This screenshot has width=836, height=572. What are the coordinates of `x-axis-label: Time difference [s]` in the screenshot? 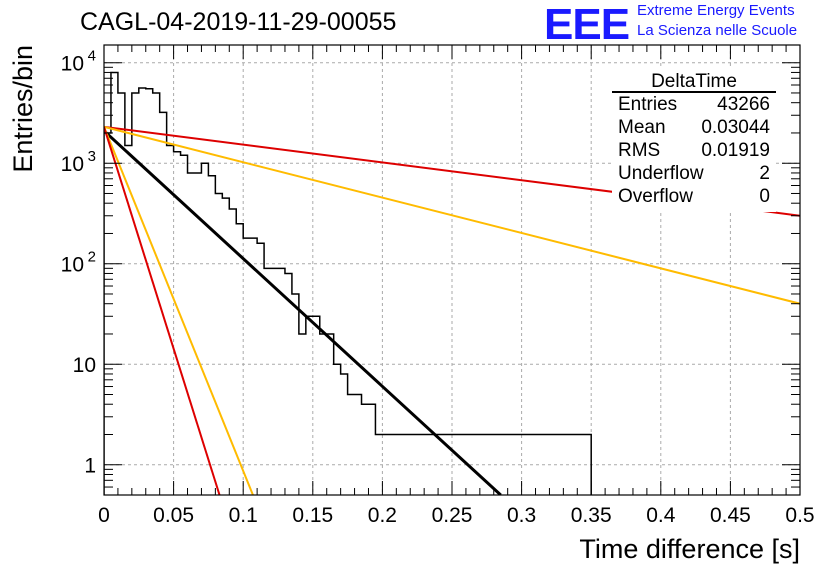 It's located at (689, 549).